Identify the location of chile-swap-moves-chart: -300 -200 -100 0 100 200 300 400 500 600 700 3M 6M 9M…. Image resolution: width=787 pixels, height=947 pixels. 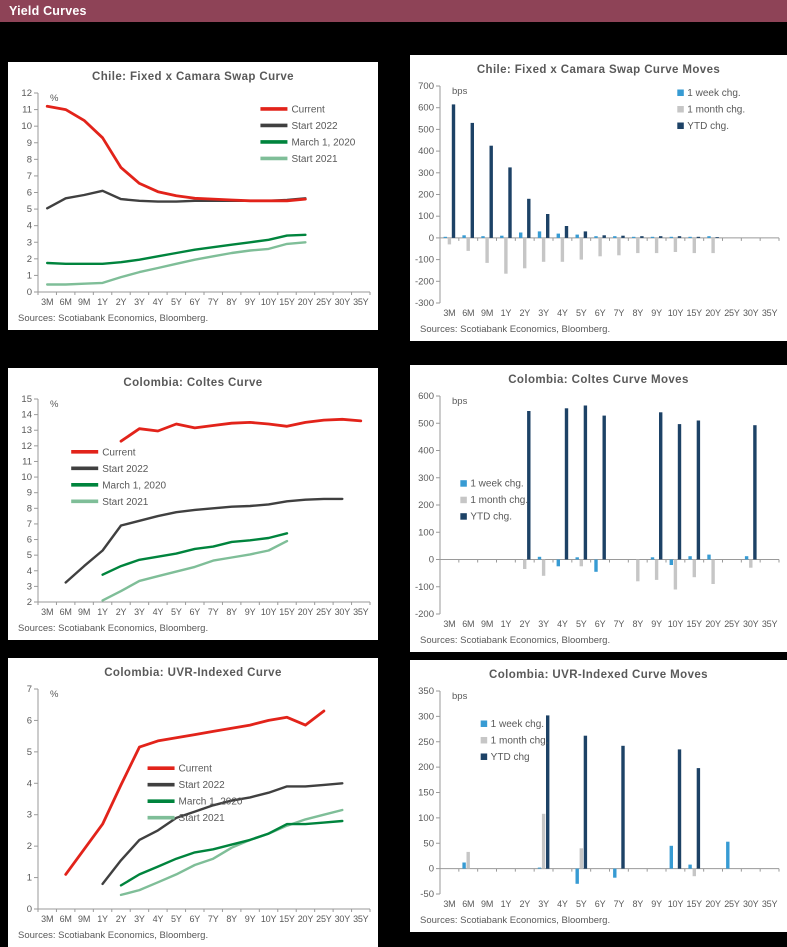
(597, 199).